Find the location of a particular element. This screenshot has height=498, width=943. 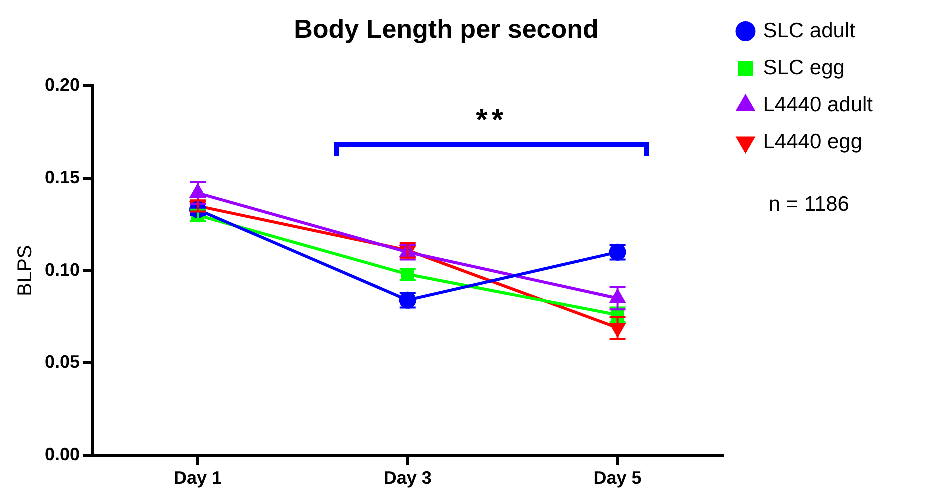

legend-label: L4440 egg is located at coordinates (813, 142).